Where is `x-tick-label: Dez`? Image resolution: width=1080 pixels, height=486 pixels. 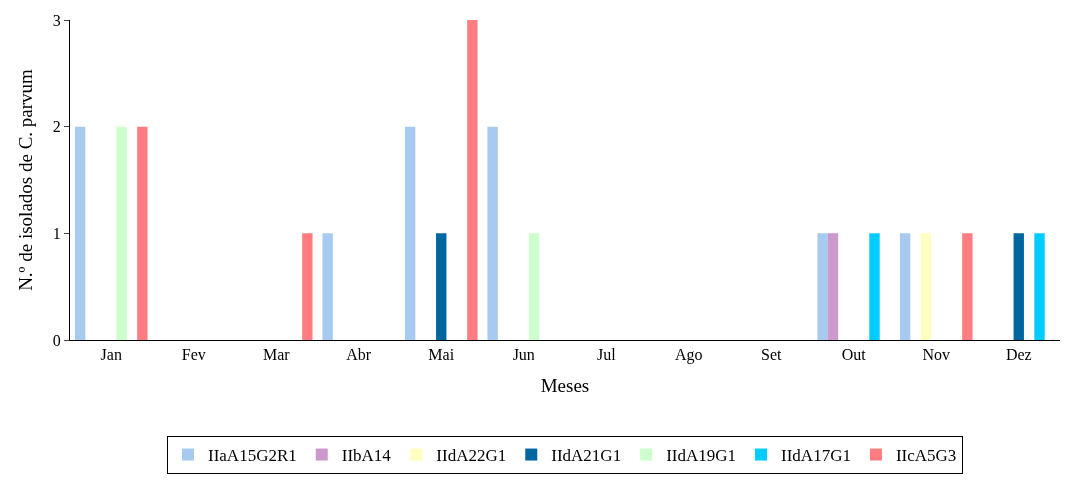 x-tick-label: Dez is located at coordinates (1018, 355).